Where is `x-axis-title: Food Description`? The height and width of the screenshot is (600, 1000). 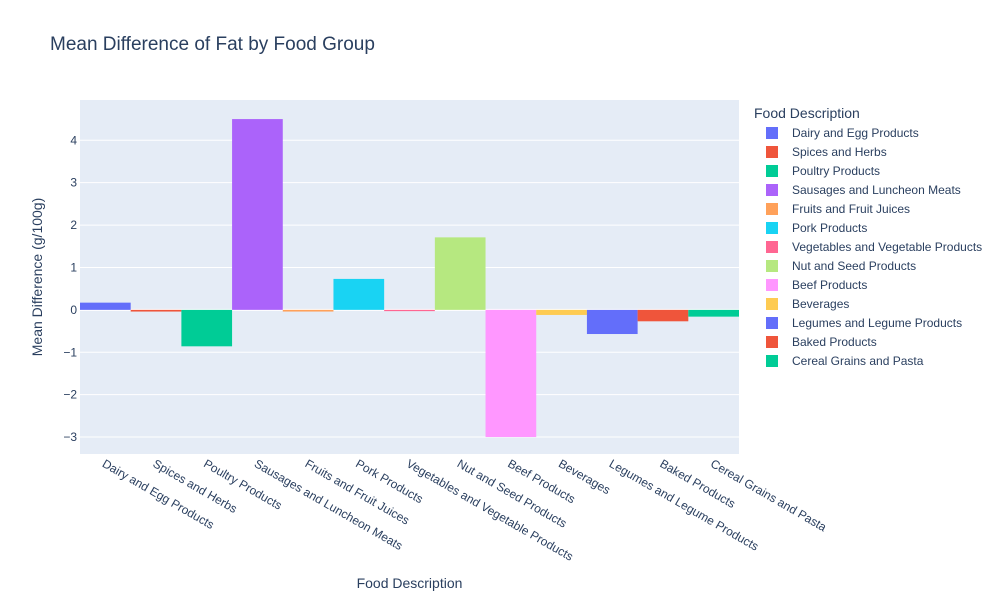
x-axis-title: Food Description is located at coordinates (410, 583).